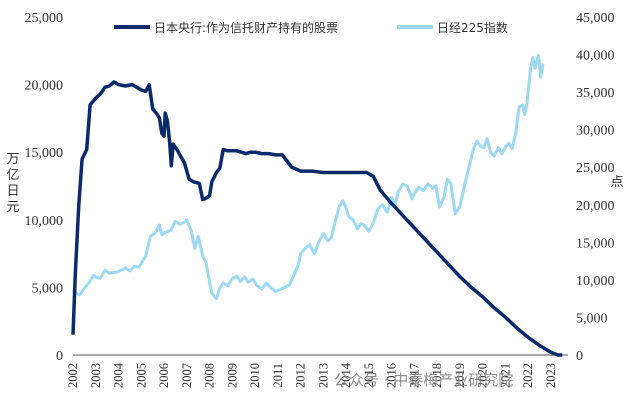 This screenshot has height=407, width=640. What do you see at coordinates (616, 182) in the screenshot?
I see `right-axis-title: 点` at bounding box center [616, 182].